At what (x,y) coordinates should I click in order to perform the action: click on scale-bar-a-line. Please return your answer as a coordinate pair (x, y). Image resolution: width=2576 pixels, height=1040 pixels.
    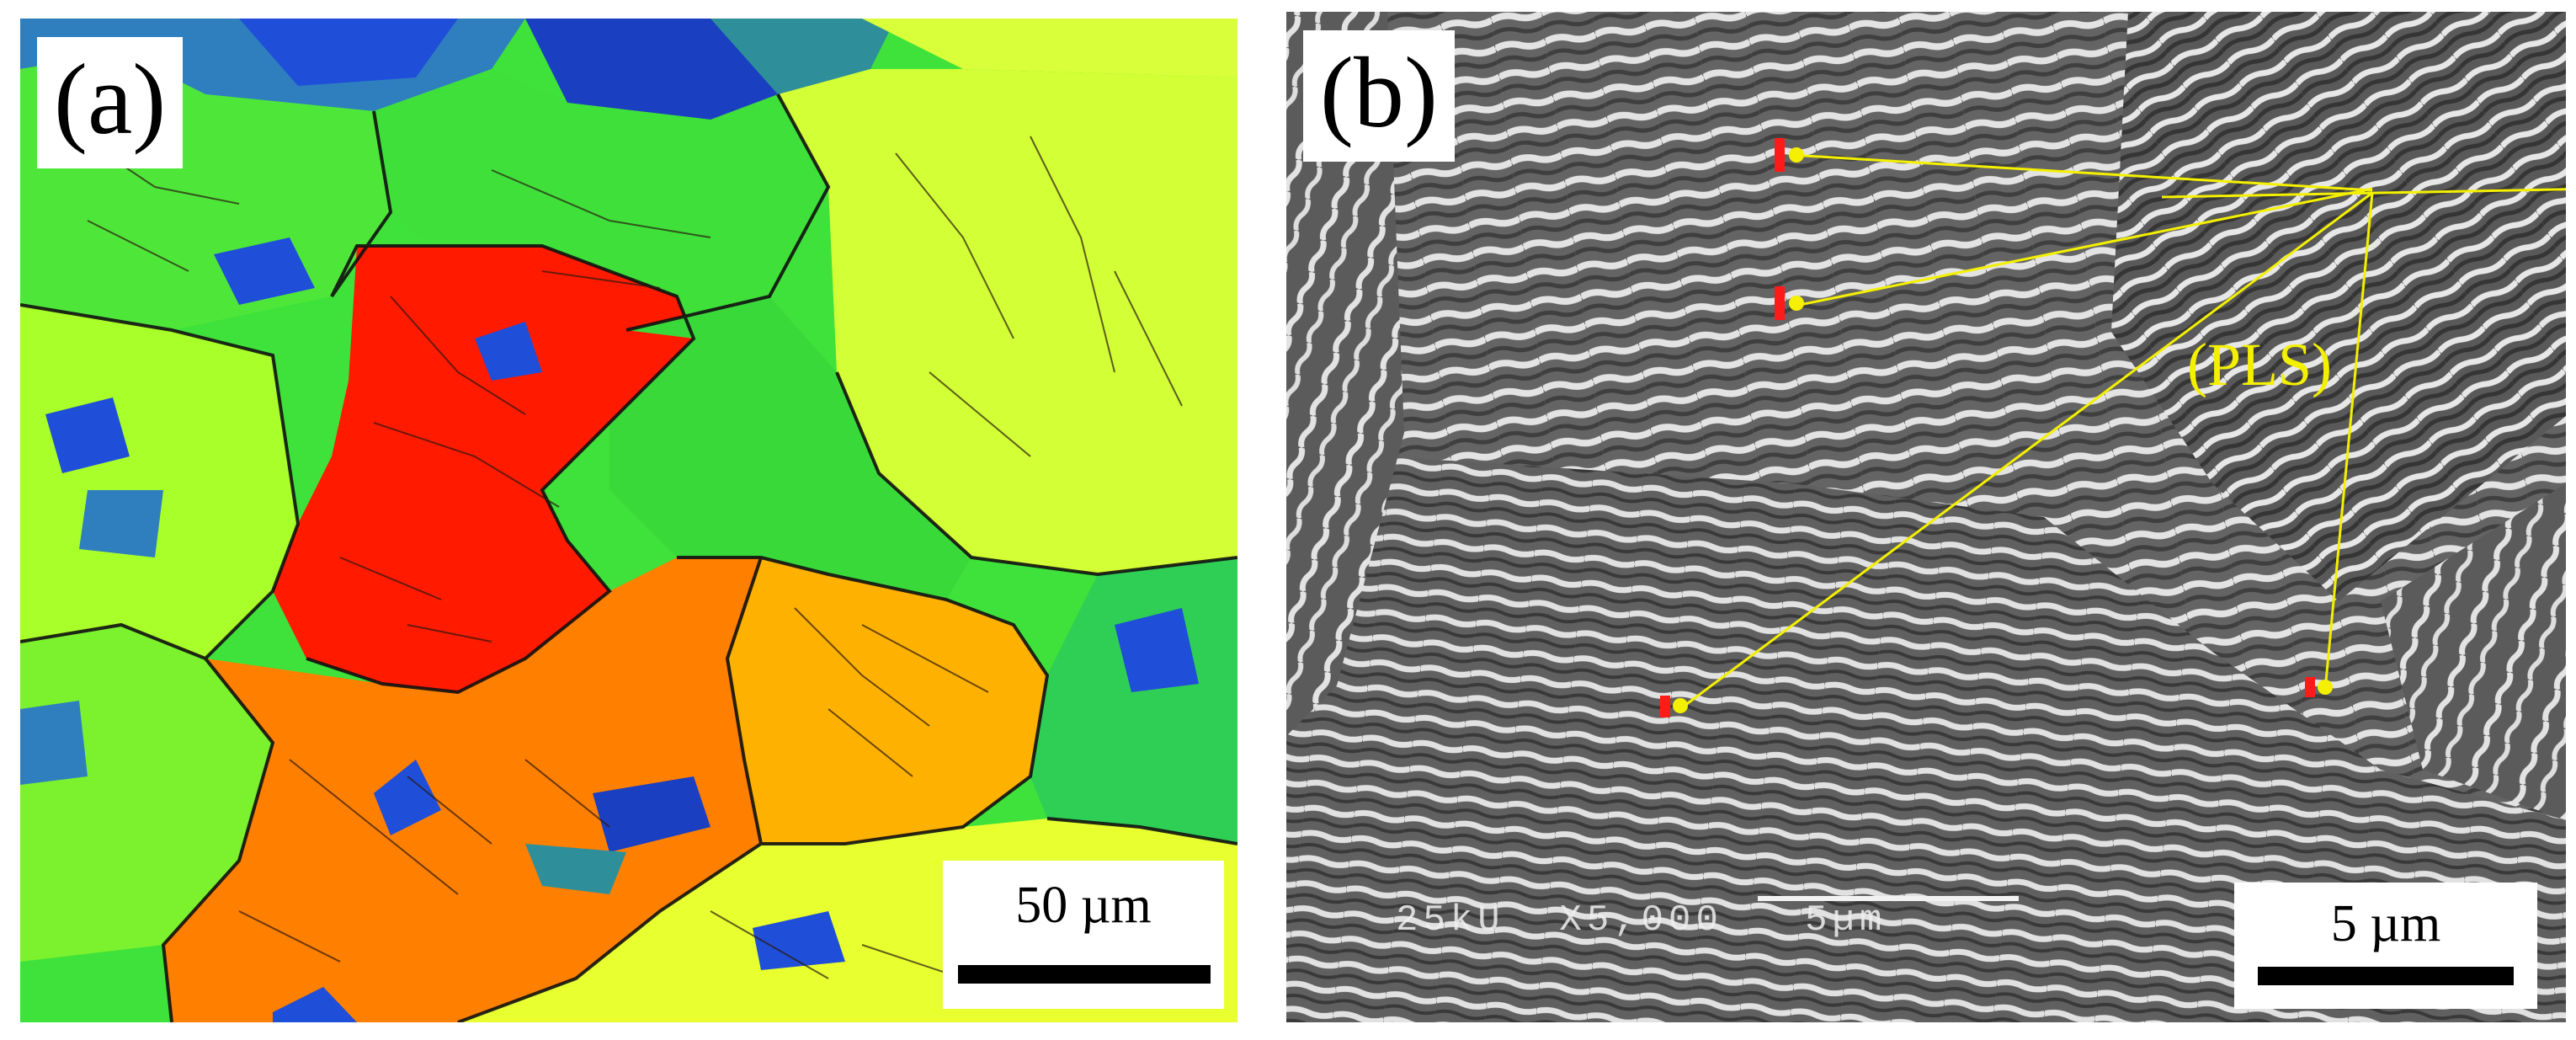
    Looking at the image, I should click on (1084, 974).